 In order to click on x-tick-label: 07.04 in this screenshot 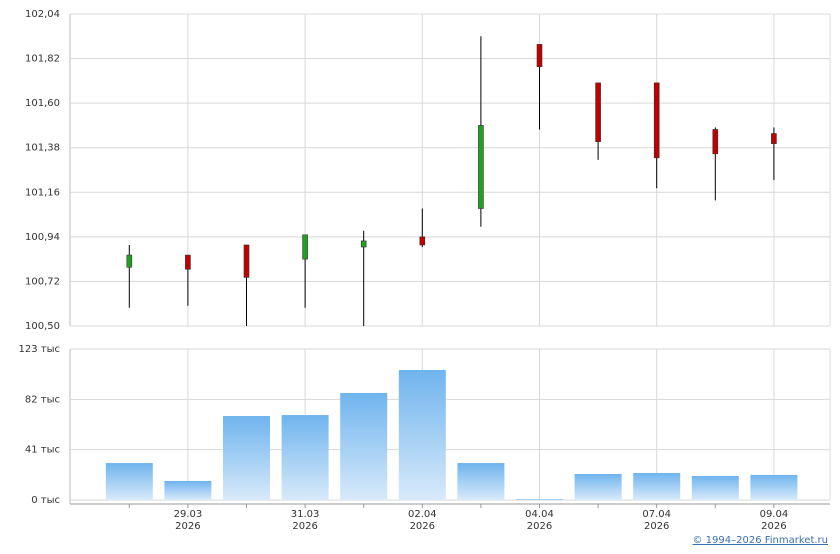, I will do `click(656, 514)`.